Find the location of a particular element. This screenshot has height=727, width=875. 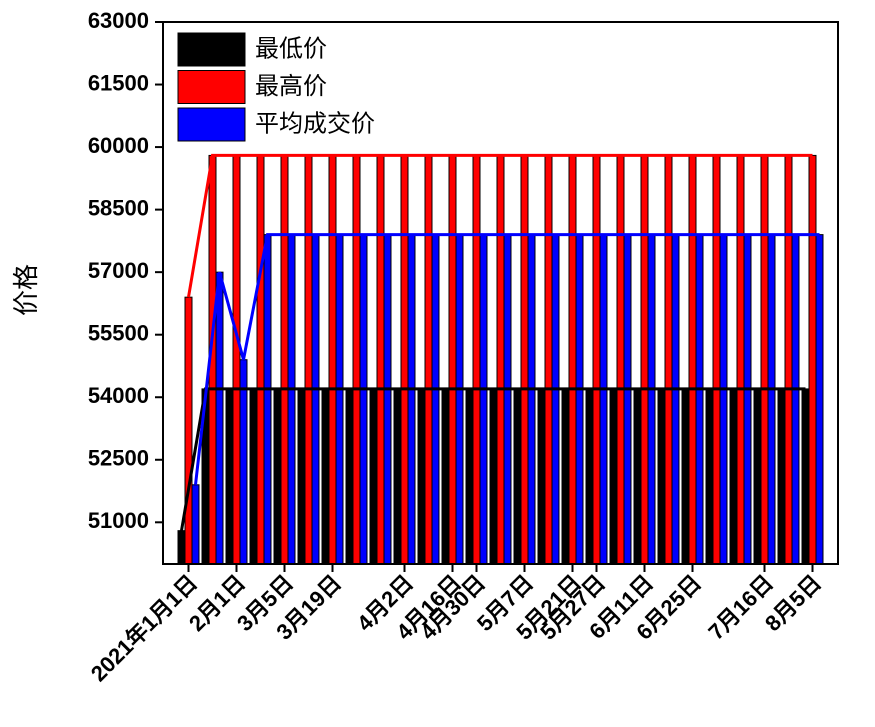

y-tick-label: 63000 is located at coordinates (118, 20).